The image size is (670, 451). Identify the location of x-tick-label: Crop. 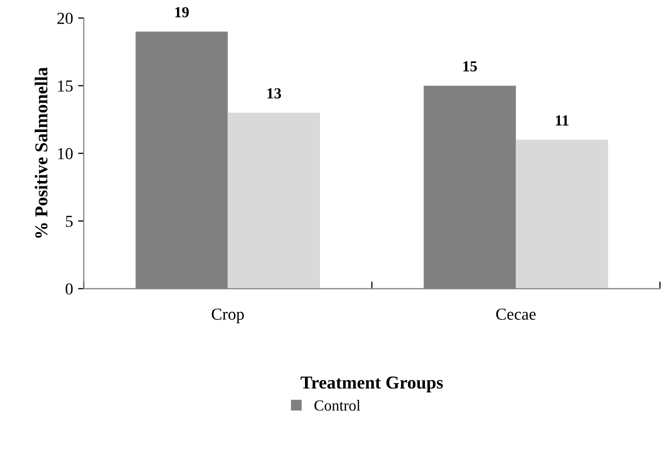
(228, 316).